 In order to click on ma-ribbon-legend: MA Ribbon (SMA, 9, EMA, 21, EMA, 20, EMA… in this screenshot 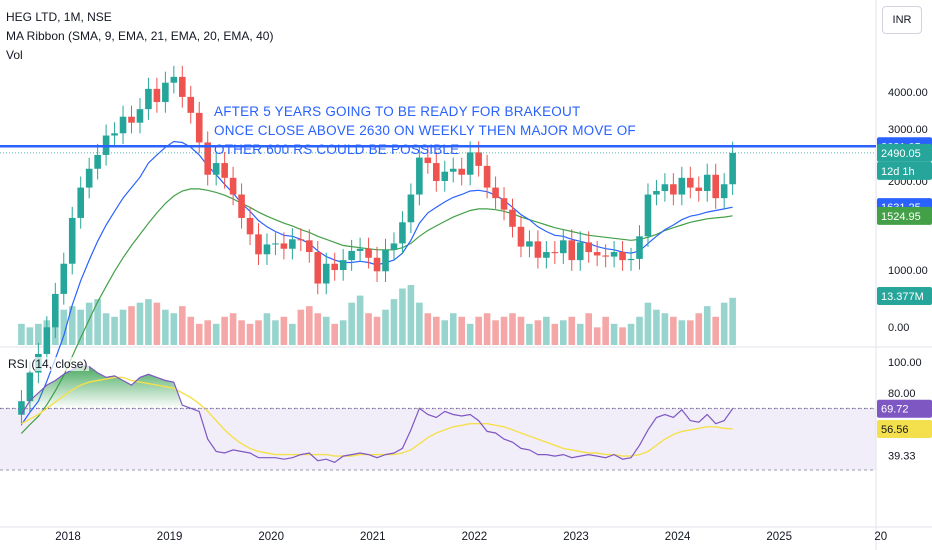, I will do `click(140, 36)`.